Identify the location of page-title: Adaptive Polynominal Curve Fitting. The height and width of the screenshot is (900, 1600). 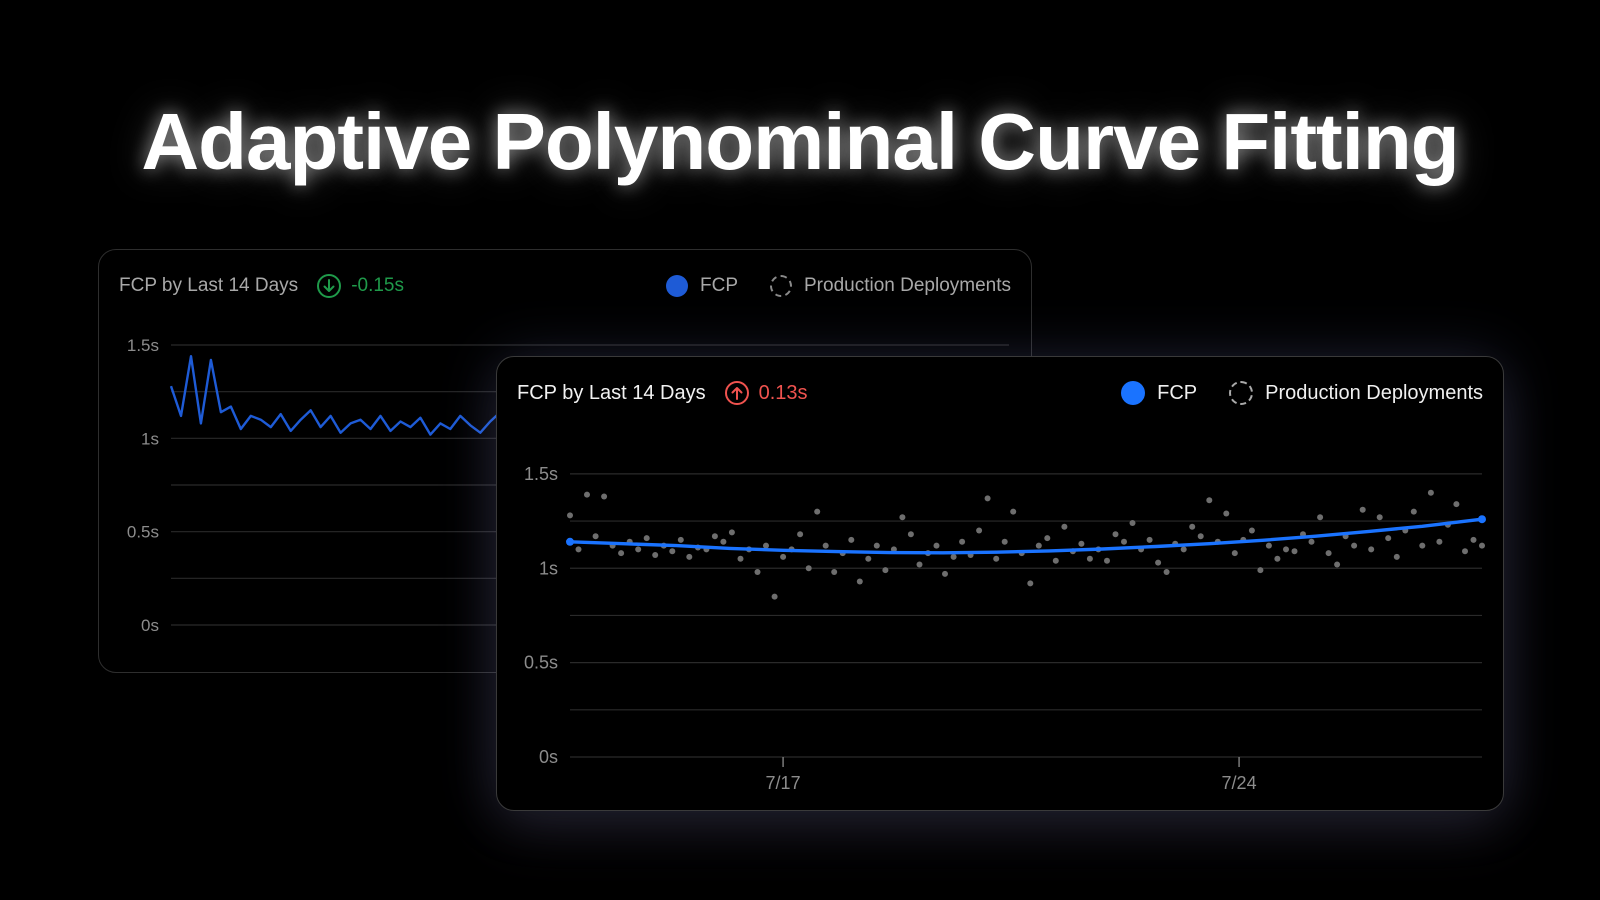
(800, 141).